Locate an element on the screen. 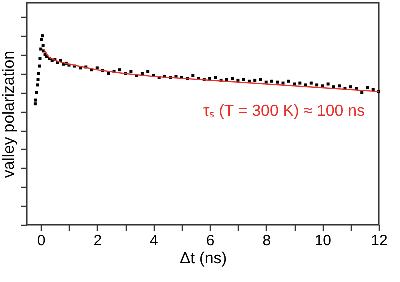  x-tick-label: 8 is located at coordinates (267, 241).